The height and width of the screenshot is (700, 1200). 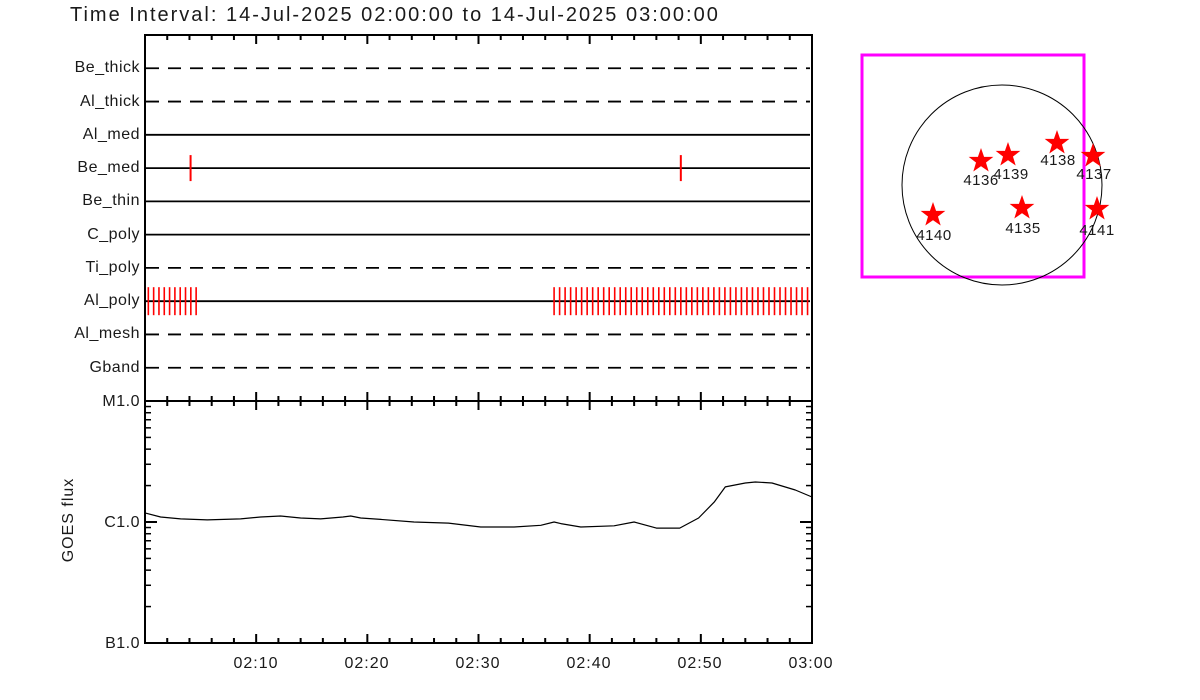 I want to click on filter-label-al-mesh: Al_mesh, so click(x=107, y=333).